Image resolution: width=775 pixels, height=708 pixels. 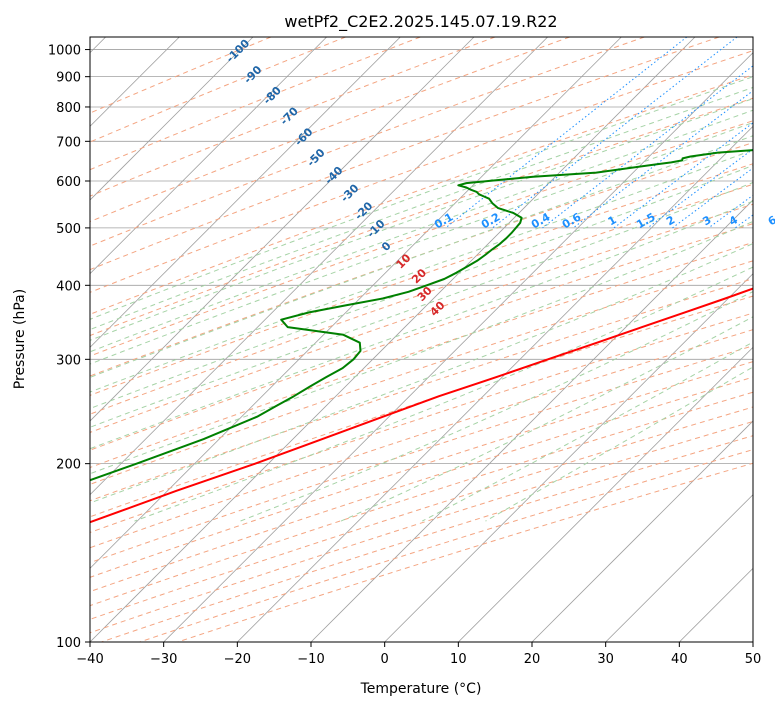 What do you see at coordinates (421, 689) in the screenshot?
I see `x-axis-title: Temperature (°C)` at bounding box center [421, 689].